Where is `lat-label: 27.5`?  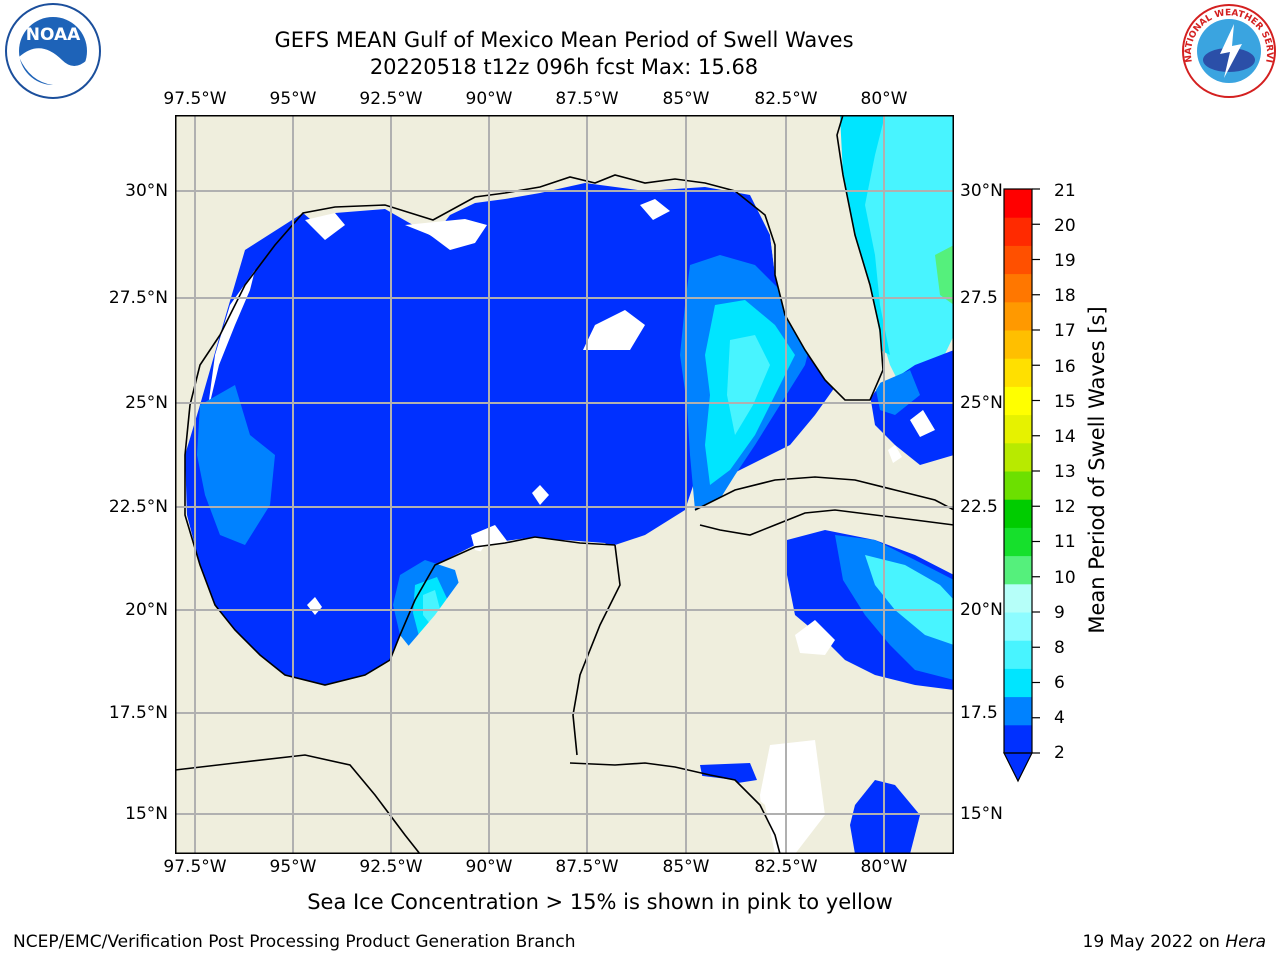 lat-label: 27.5 is located at coordinates (979, 298).